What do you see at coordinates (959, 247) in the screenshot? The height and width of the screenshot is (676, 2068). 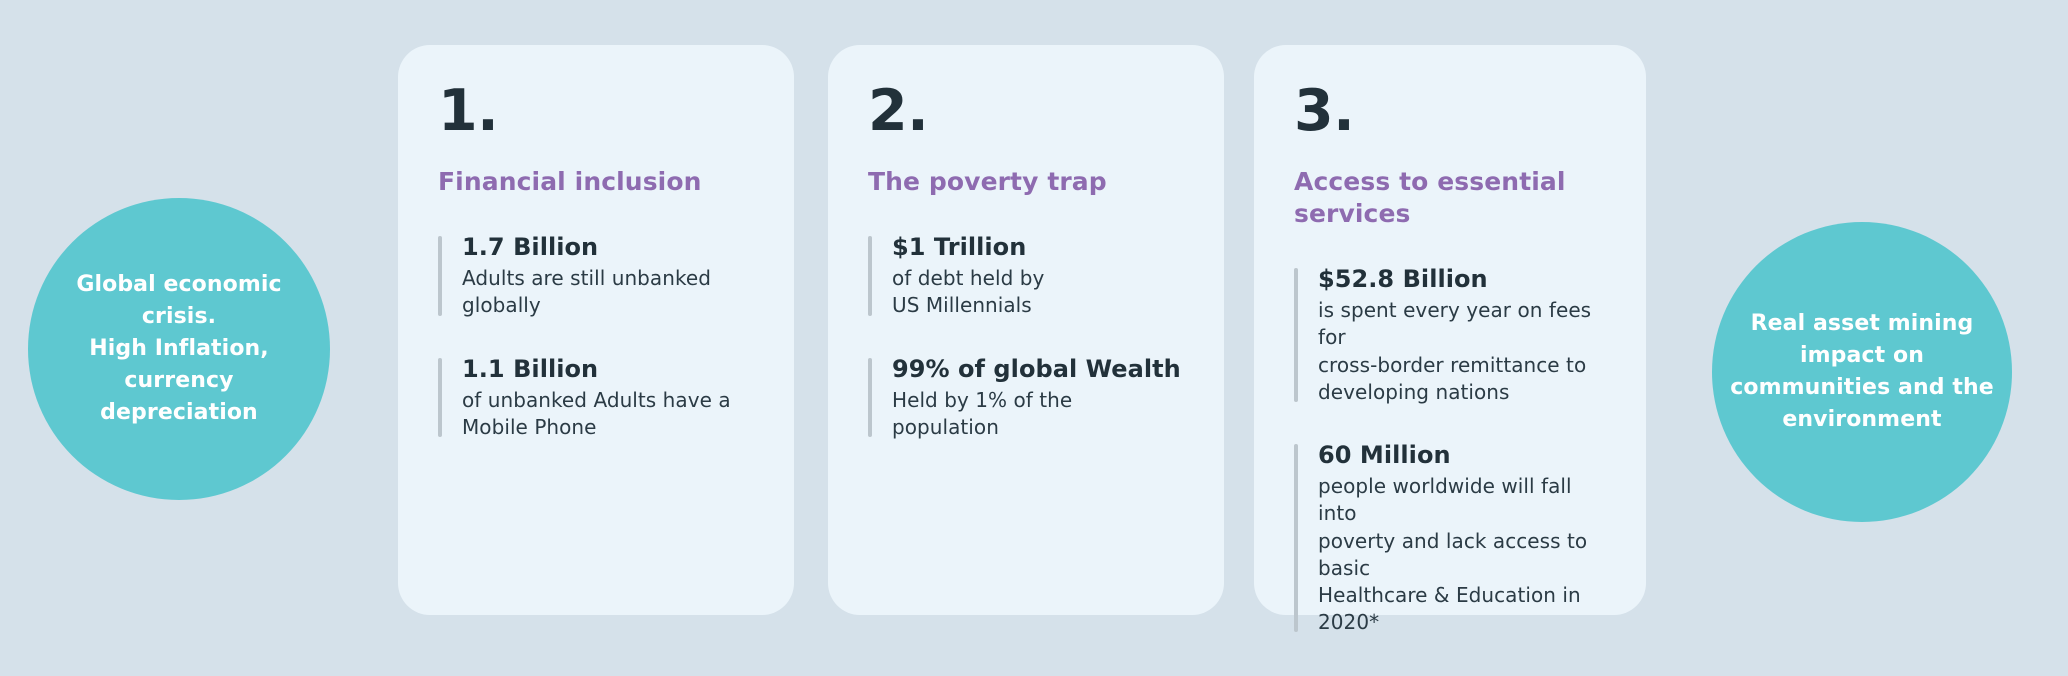 I see `stat-value: $1 Trillion` at bounding box center [959, 247].